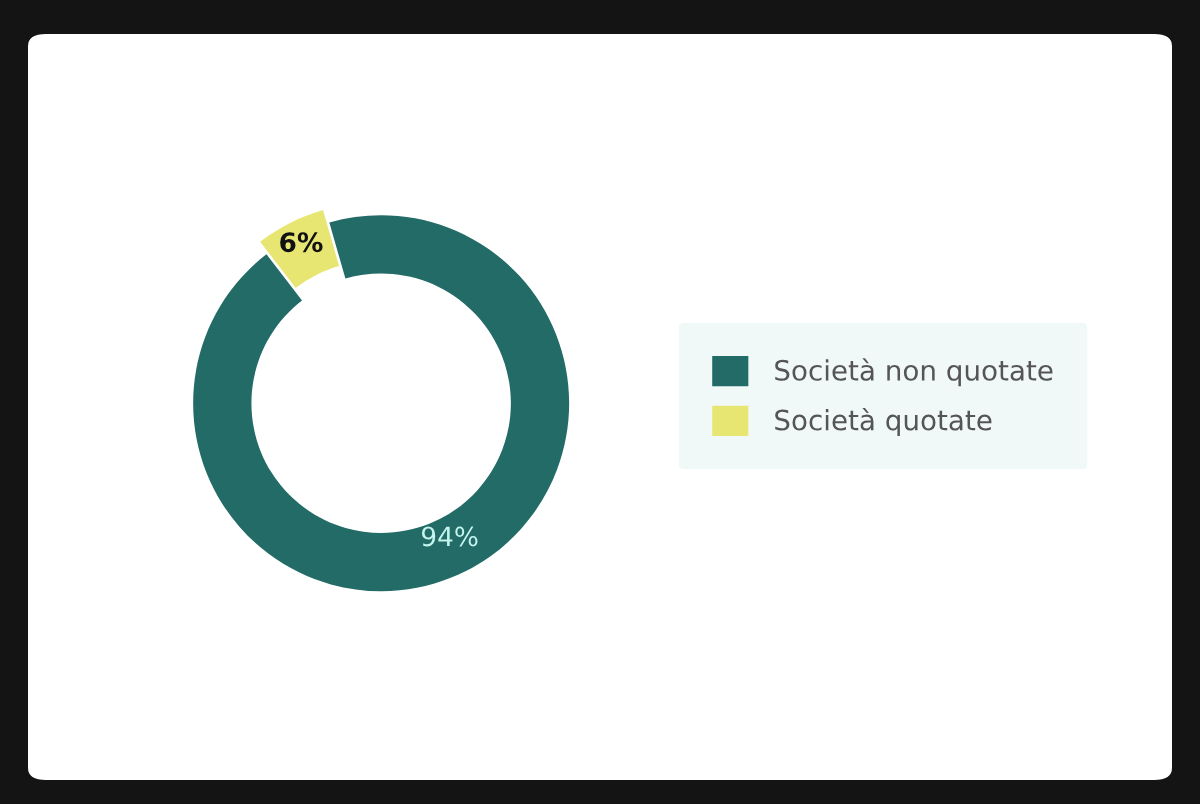  What do you see at coordinates (914, 372) in the screenshot?
I see `legend-label: Società non quotate` at bounding box center [914, 372].